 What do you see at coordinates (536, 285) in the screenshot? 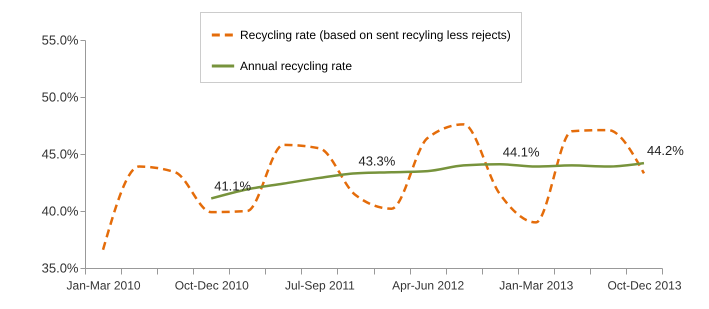
I see `x-tick-label: Jan-Mar 2013` at bounding box center [536, 285].